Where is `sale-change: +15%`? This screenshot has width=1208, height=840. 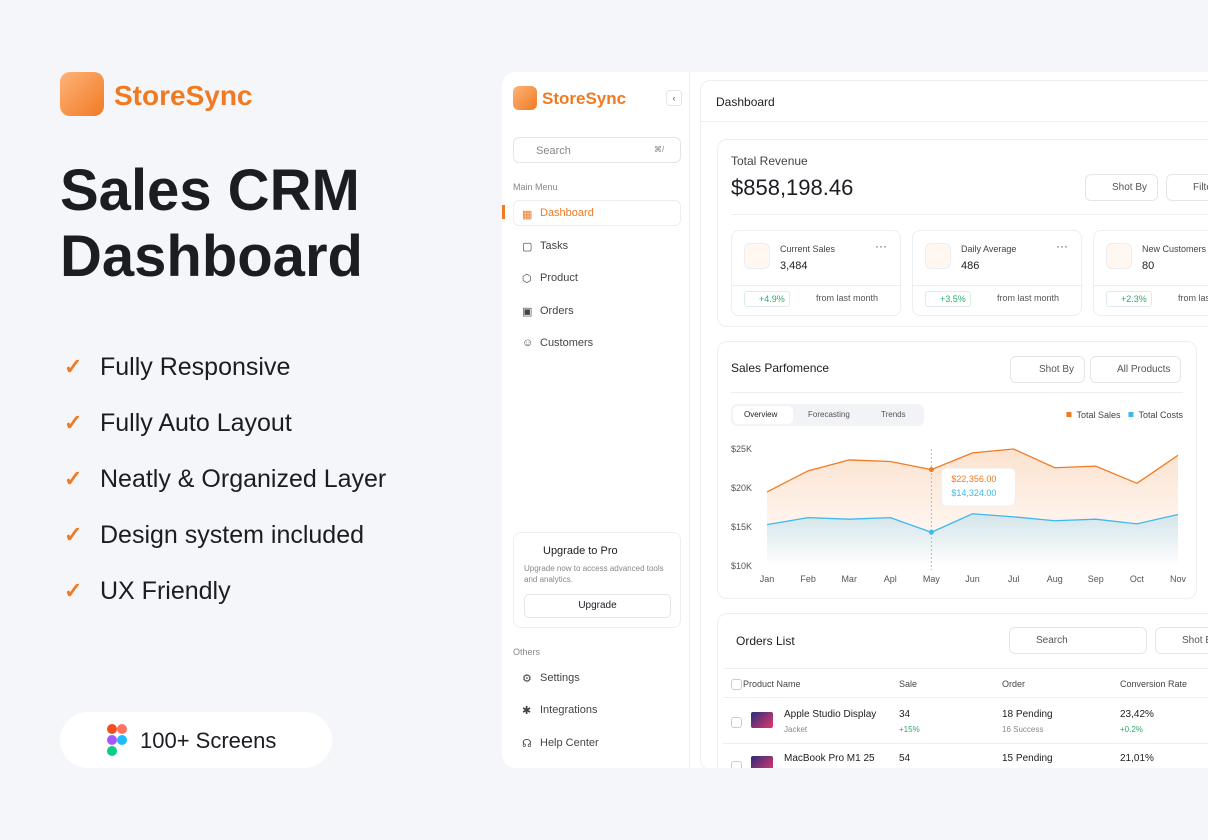
sale-change: +15% is located at coordinates (909, 729).